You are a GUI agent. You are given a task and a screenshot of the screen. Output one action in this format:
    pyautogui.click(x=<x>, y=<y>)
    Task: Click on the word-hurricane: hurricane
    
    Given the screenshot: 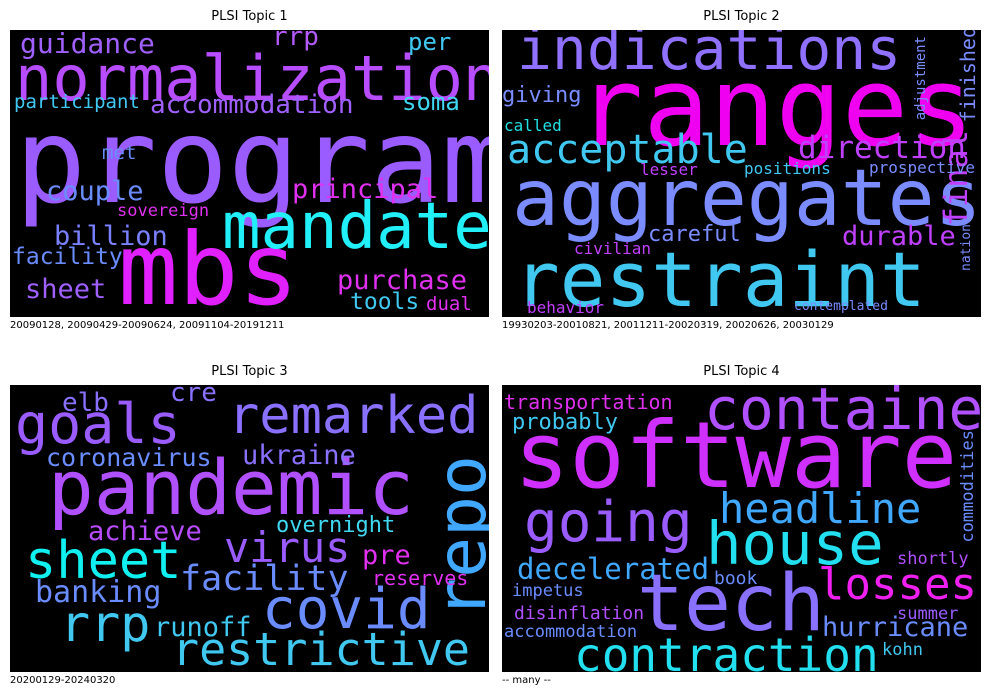 What is the action you would take?
    pyautogui.click(x=895, y=627)
    